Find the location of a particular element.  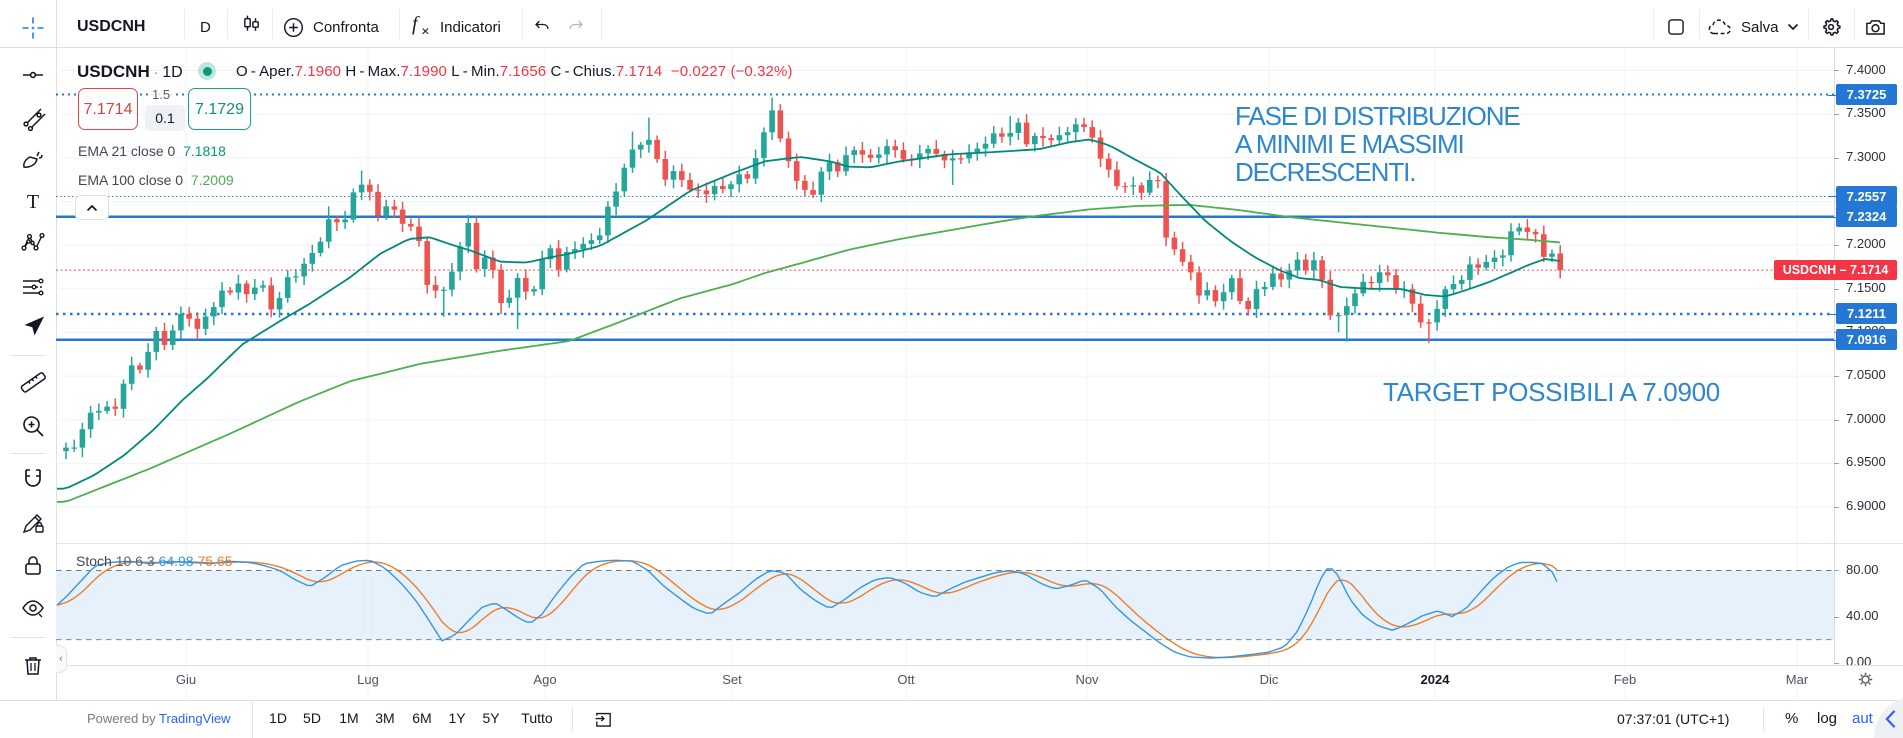

svg-text: T is located at coordinates (33, 202).